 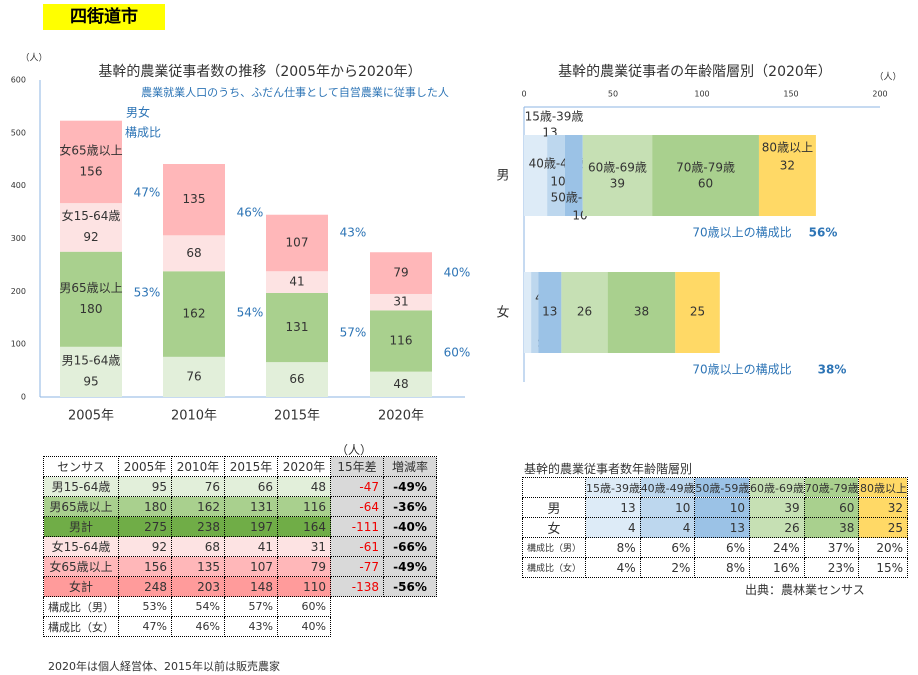 I want to click on data-label: 66, so click(x=296, y=379).